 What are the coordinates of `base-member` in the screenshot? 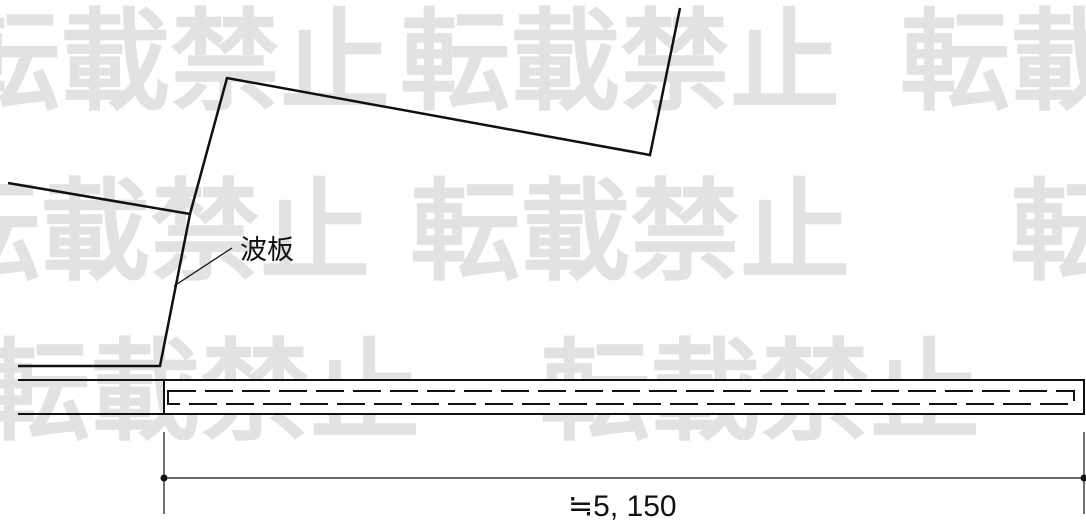 It's located at (551, 397).